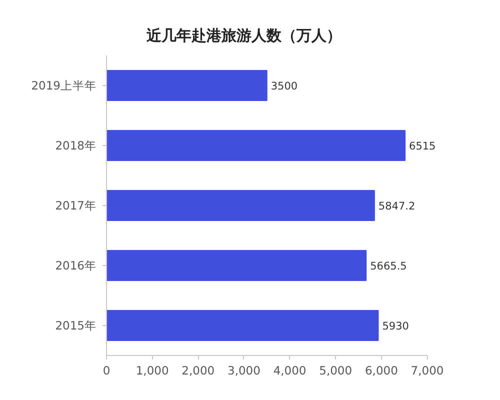 The height and width of the screenshot is (400, 500). What do you see at coordinates (76, 205) in the screenshot?
I see `y-tick-label: 2017年` at bounding box center [76, 205].